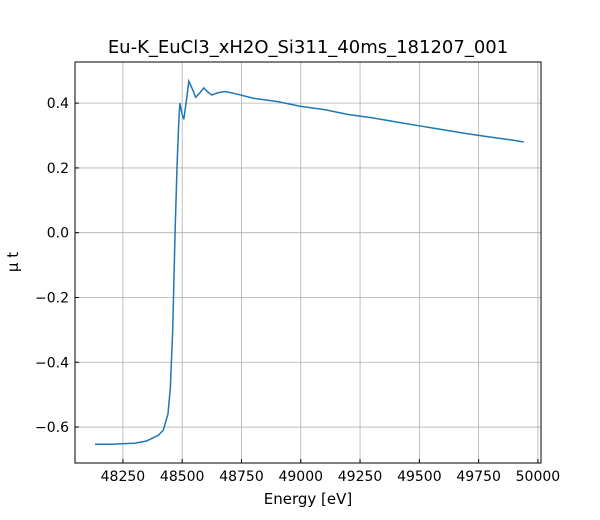 This screenshot has height=520, width=600. What do you see at coordinates (58, 104) in the screenshot?
I see `y-tick-label: 0.4` at bounding box center [58, 104].